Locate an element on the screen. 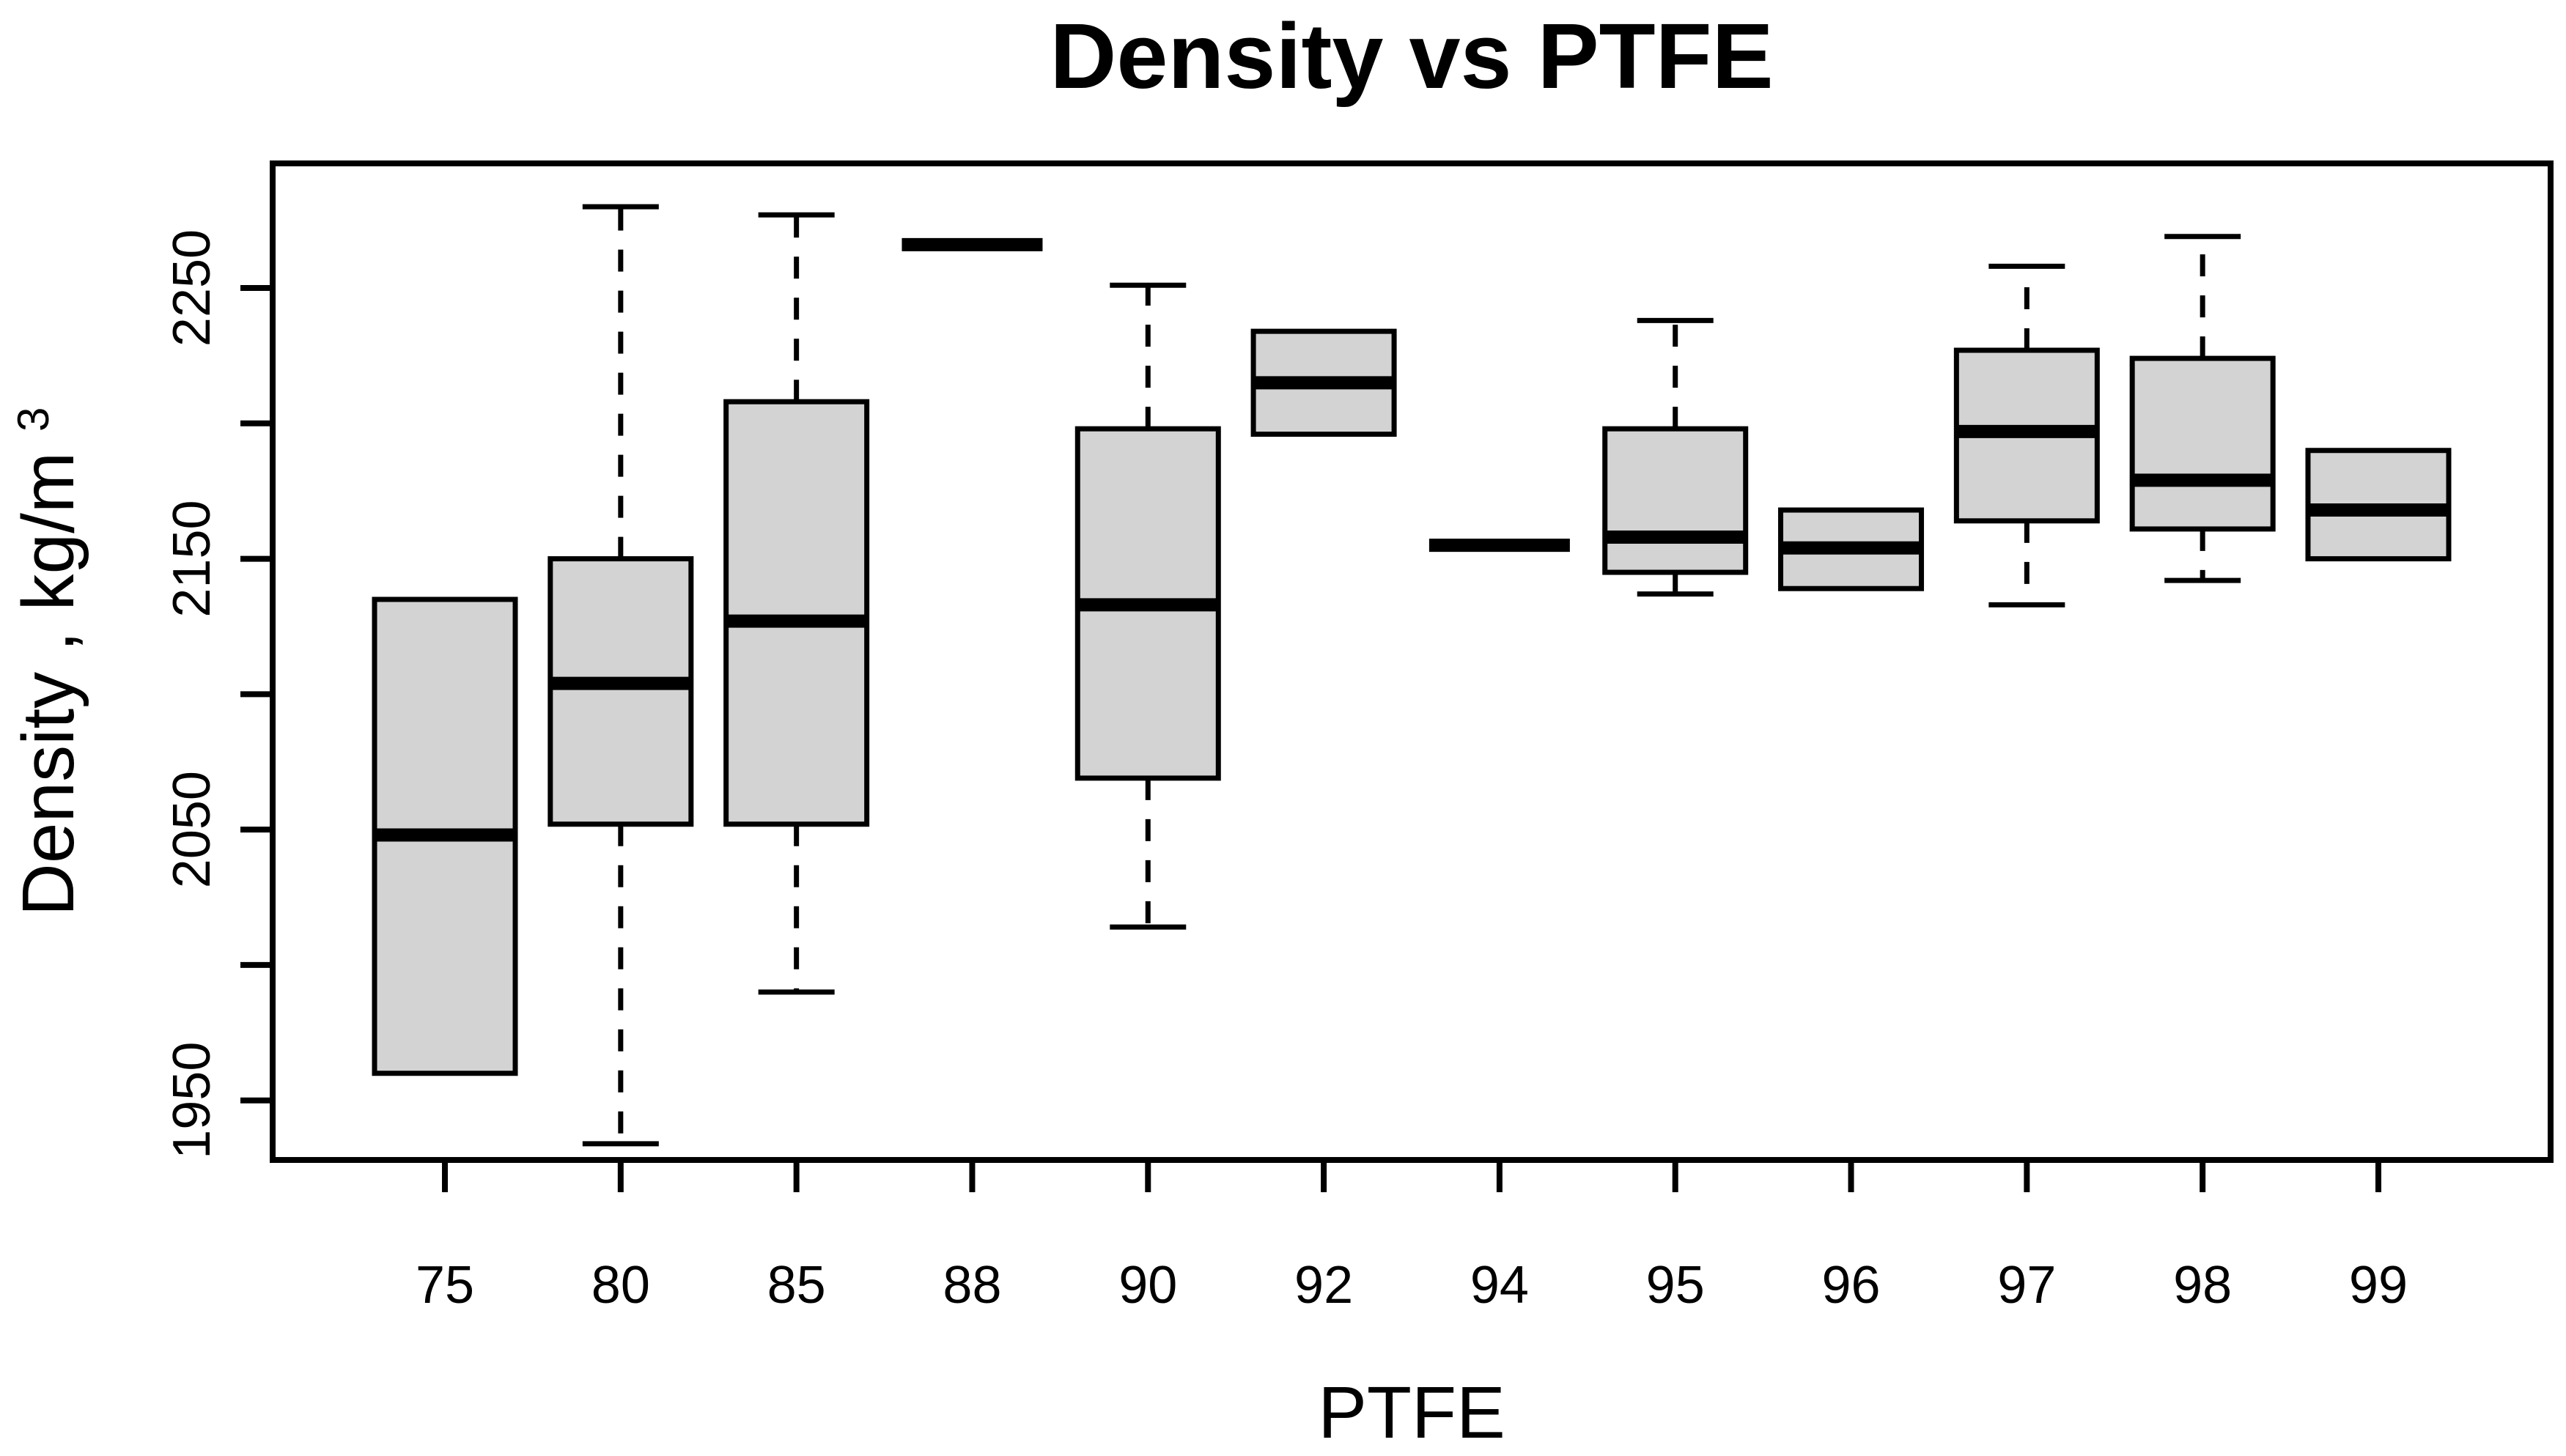  x-tick-label: 95 is located at coordinates (1675, 1285).